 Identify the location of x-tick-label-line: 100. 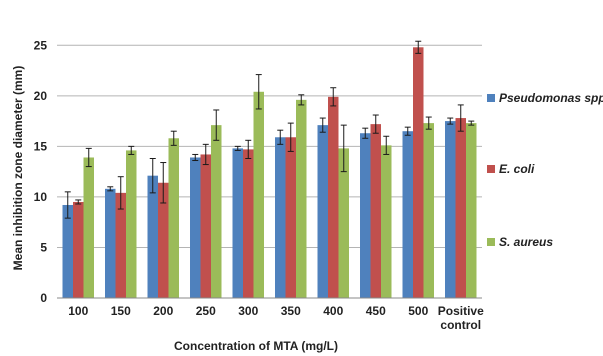
(78, 311).